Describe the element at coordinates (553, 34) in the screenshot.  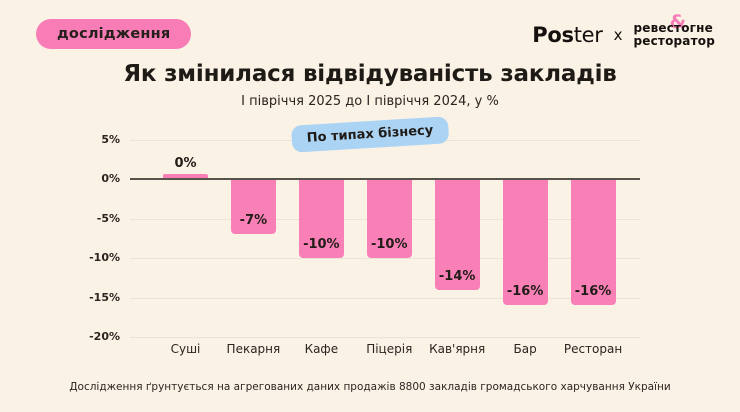
I see `poster-logo-bold: Pos` at that location.